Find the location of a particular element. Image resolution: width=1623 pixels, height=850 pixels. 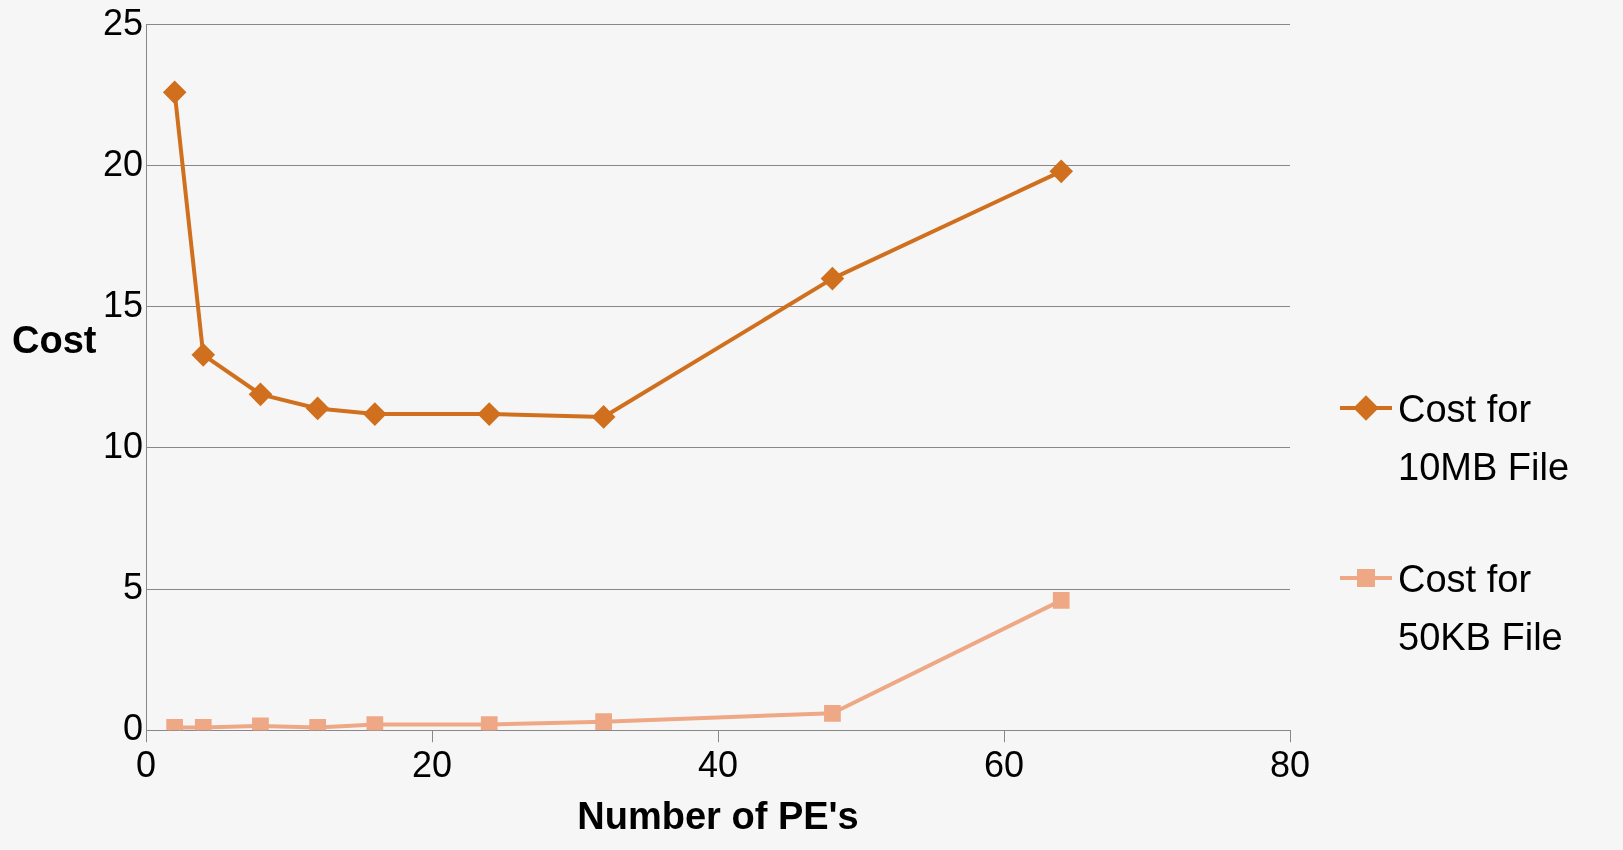

legend-label: Cost for 10MB File is located at coordinates (1484, 438).